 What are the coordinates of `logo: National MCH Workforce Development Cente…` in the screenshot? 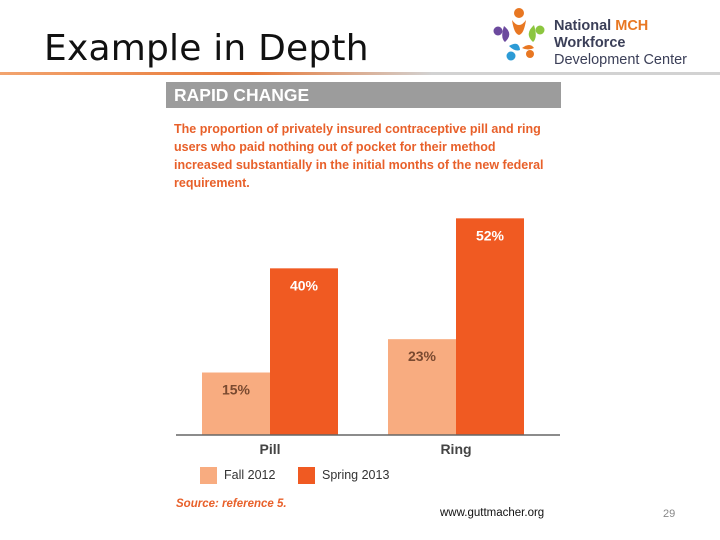 It's located at (603, 36).